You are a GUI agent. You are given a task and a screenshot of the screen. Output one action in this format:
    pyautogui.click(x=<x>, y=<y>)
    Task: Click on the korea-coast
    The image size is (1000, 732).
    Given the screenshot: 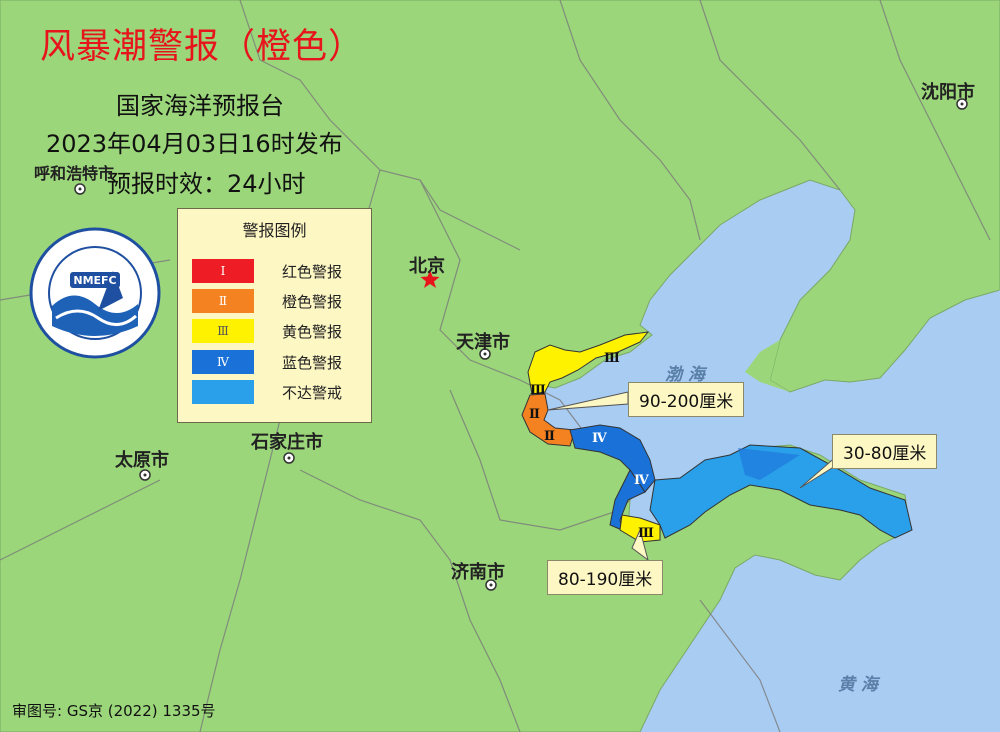 What is the action you would take?
    pyautogui.click(x=977, y=360)
    